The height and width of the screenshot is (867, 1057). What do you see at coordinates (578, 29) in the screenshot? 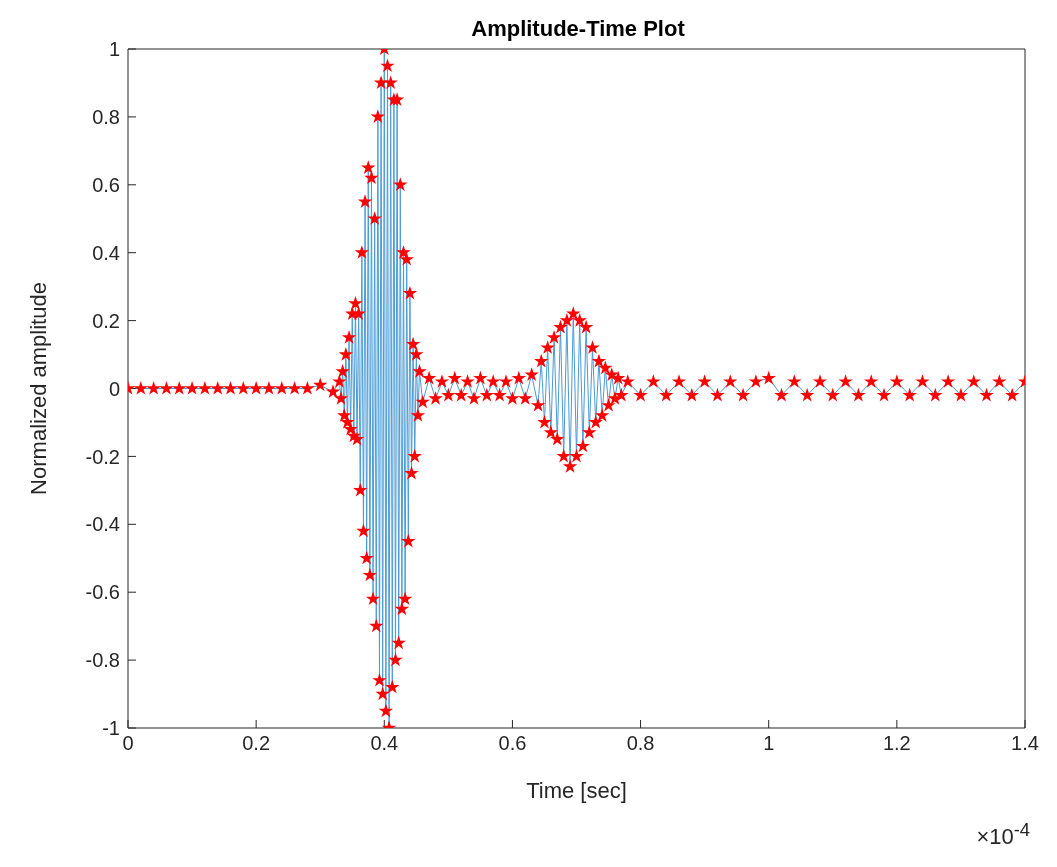
I see `chart-title: Amplitude-Time Plot` at bounding box center [578, 29].